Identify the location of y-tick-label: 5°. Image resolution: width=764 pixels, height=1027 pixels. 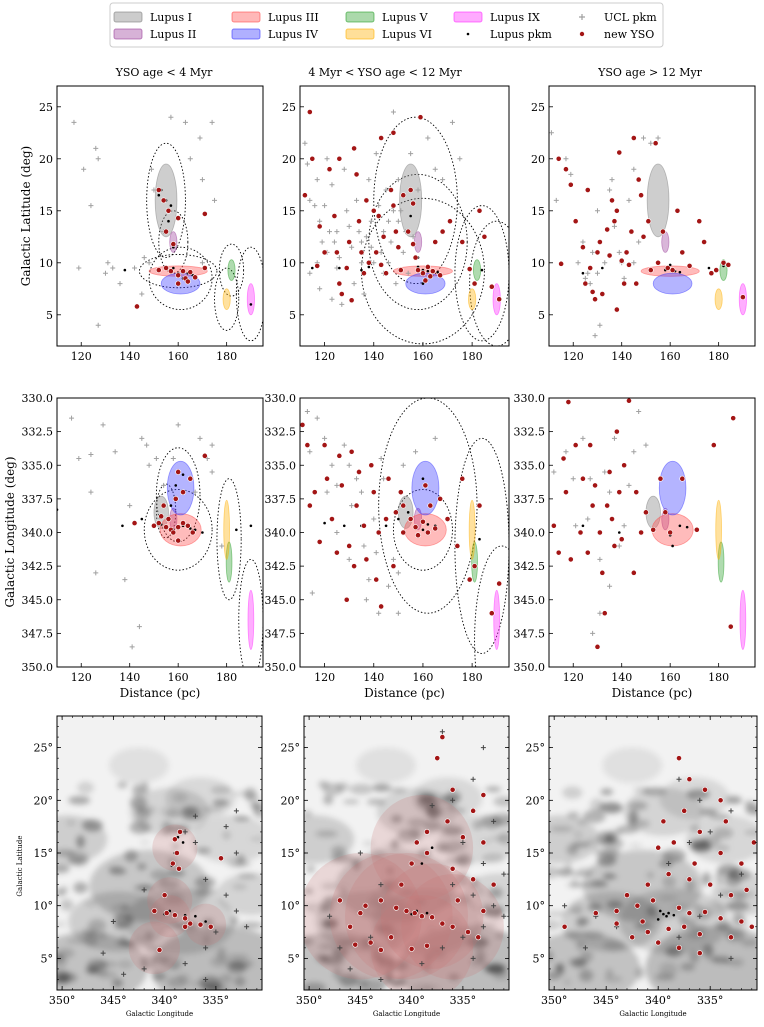
(294, 958).